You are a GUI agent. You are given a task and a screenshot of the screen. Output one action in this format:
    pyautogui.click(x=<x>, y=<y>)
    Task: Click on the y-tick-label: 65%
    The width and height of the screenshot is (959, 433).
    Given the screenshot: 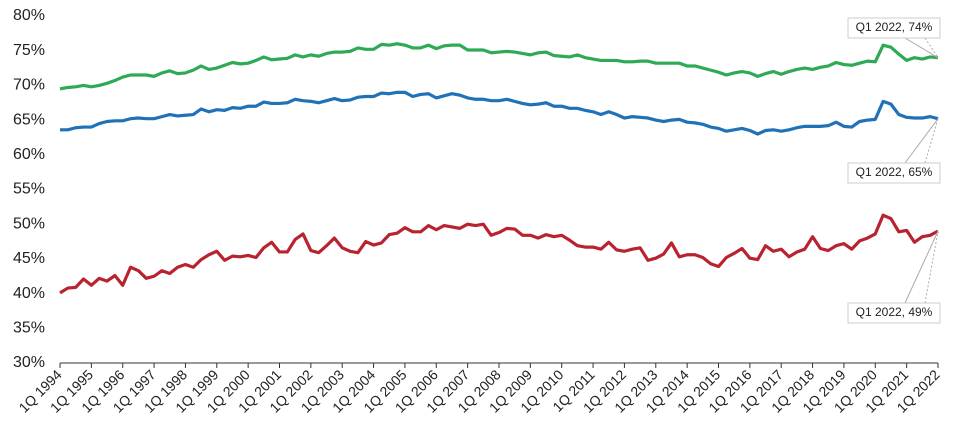 What is the action you would take?
    pyautogui.click(x=29, y=119)
    